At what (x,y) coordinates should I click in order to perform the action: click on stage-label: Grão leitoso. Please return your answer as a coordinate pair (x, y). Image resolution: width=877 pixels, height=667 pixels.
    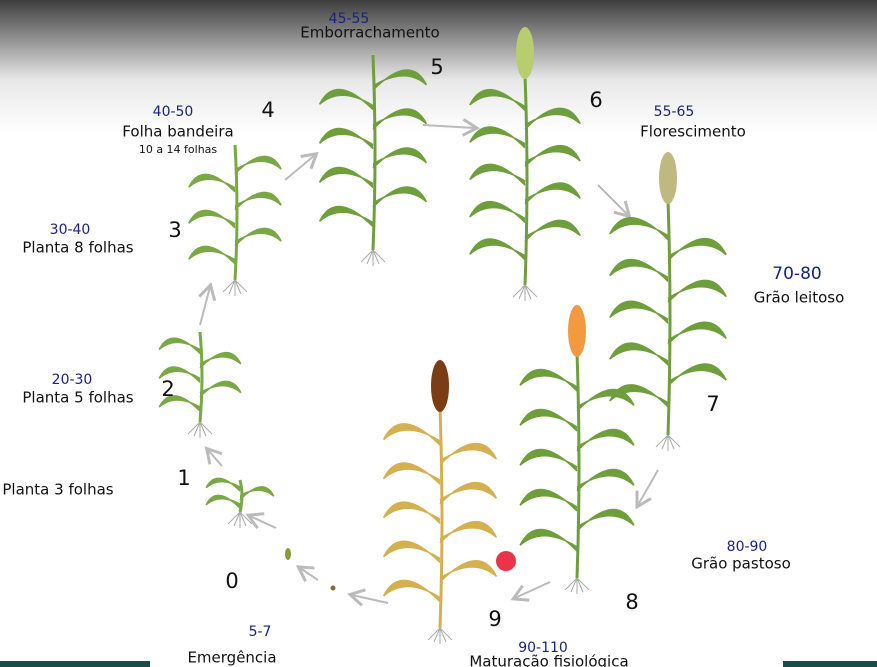
    Looking at the image, I should click on (799, 298).